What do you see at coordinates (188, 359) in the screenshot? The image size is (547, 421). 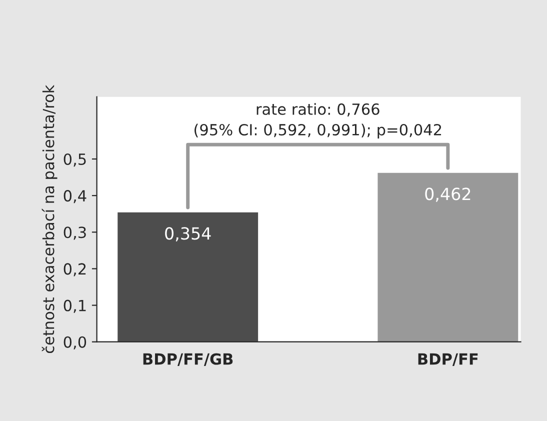 I see `x-tick-label: BDP/FF/GB` at bounding box center [188, 359].